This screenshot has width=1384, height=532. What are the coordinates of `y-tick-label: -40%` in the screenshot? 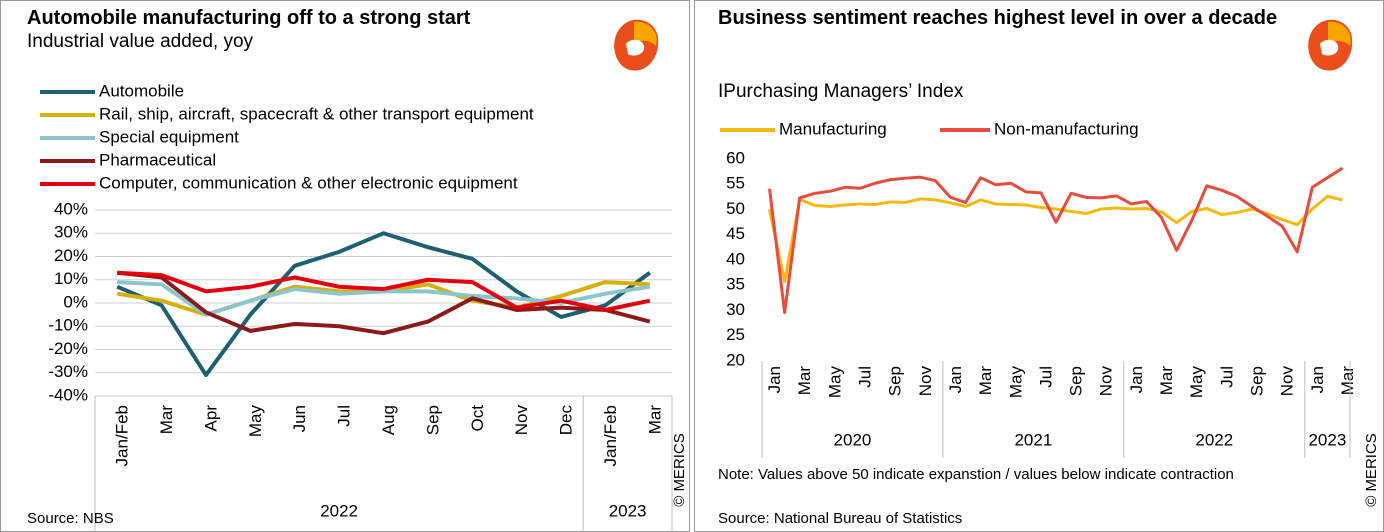 It's located at (68, 394).